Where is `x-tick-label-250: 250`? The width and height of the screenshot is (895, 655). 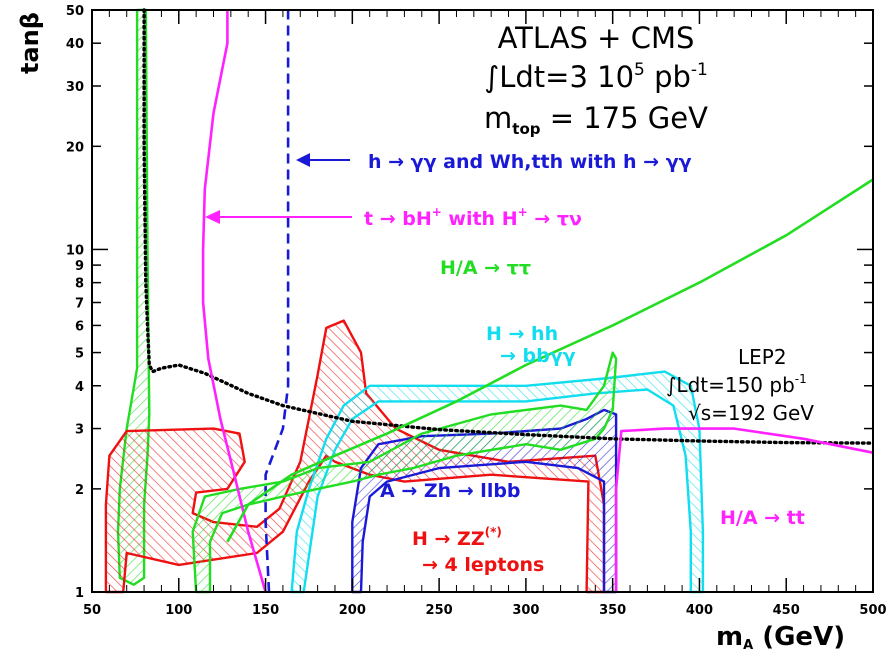
x-tick-label-250: 250 is located at coordinates (439, 610).